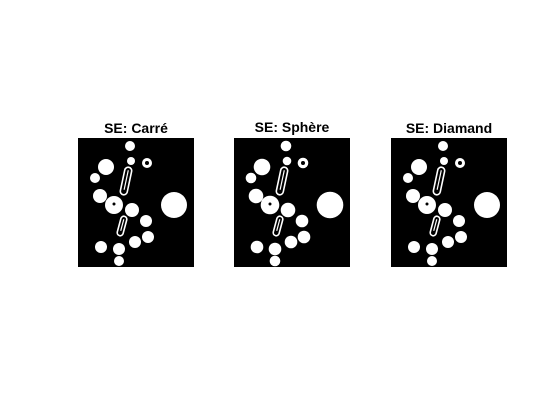  What do you see at coordinates (136, 128) in the screenshot?
I see `panel-title-carre: SE: Carré` at bounding box center [136, 128].